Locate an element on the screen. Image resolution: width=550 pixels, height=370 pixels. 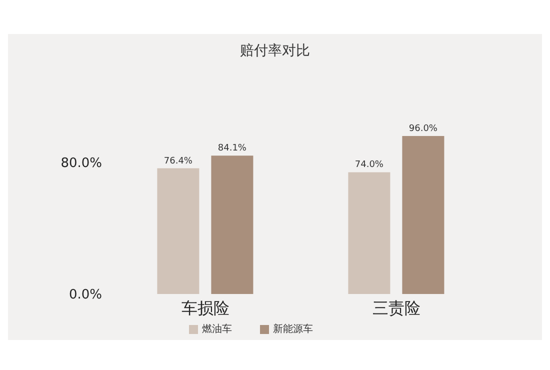
x-tick-label: 车损险 is located at coordinates (206, 308).